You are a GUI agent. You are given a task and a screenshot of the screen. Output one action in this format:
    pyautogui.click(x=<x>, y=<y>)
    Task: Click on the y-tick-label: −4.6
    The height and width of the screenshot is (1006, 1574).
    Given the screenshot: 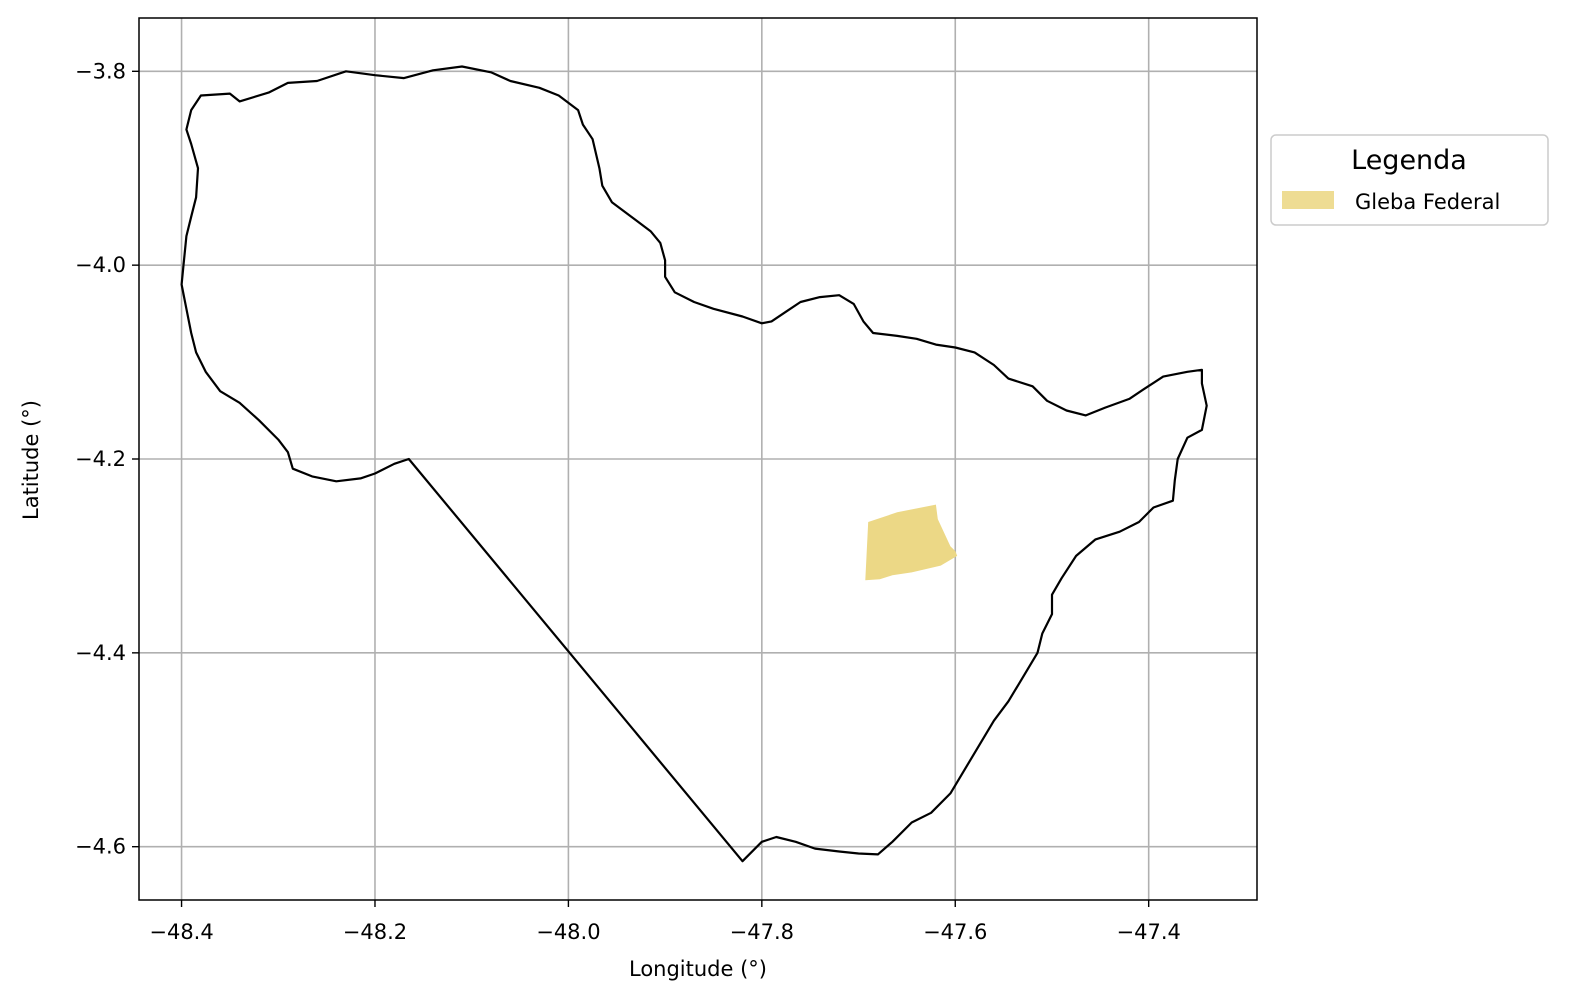 What is the action you would take?
    pyautogui.click(x=100, y=847)
    